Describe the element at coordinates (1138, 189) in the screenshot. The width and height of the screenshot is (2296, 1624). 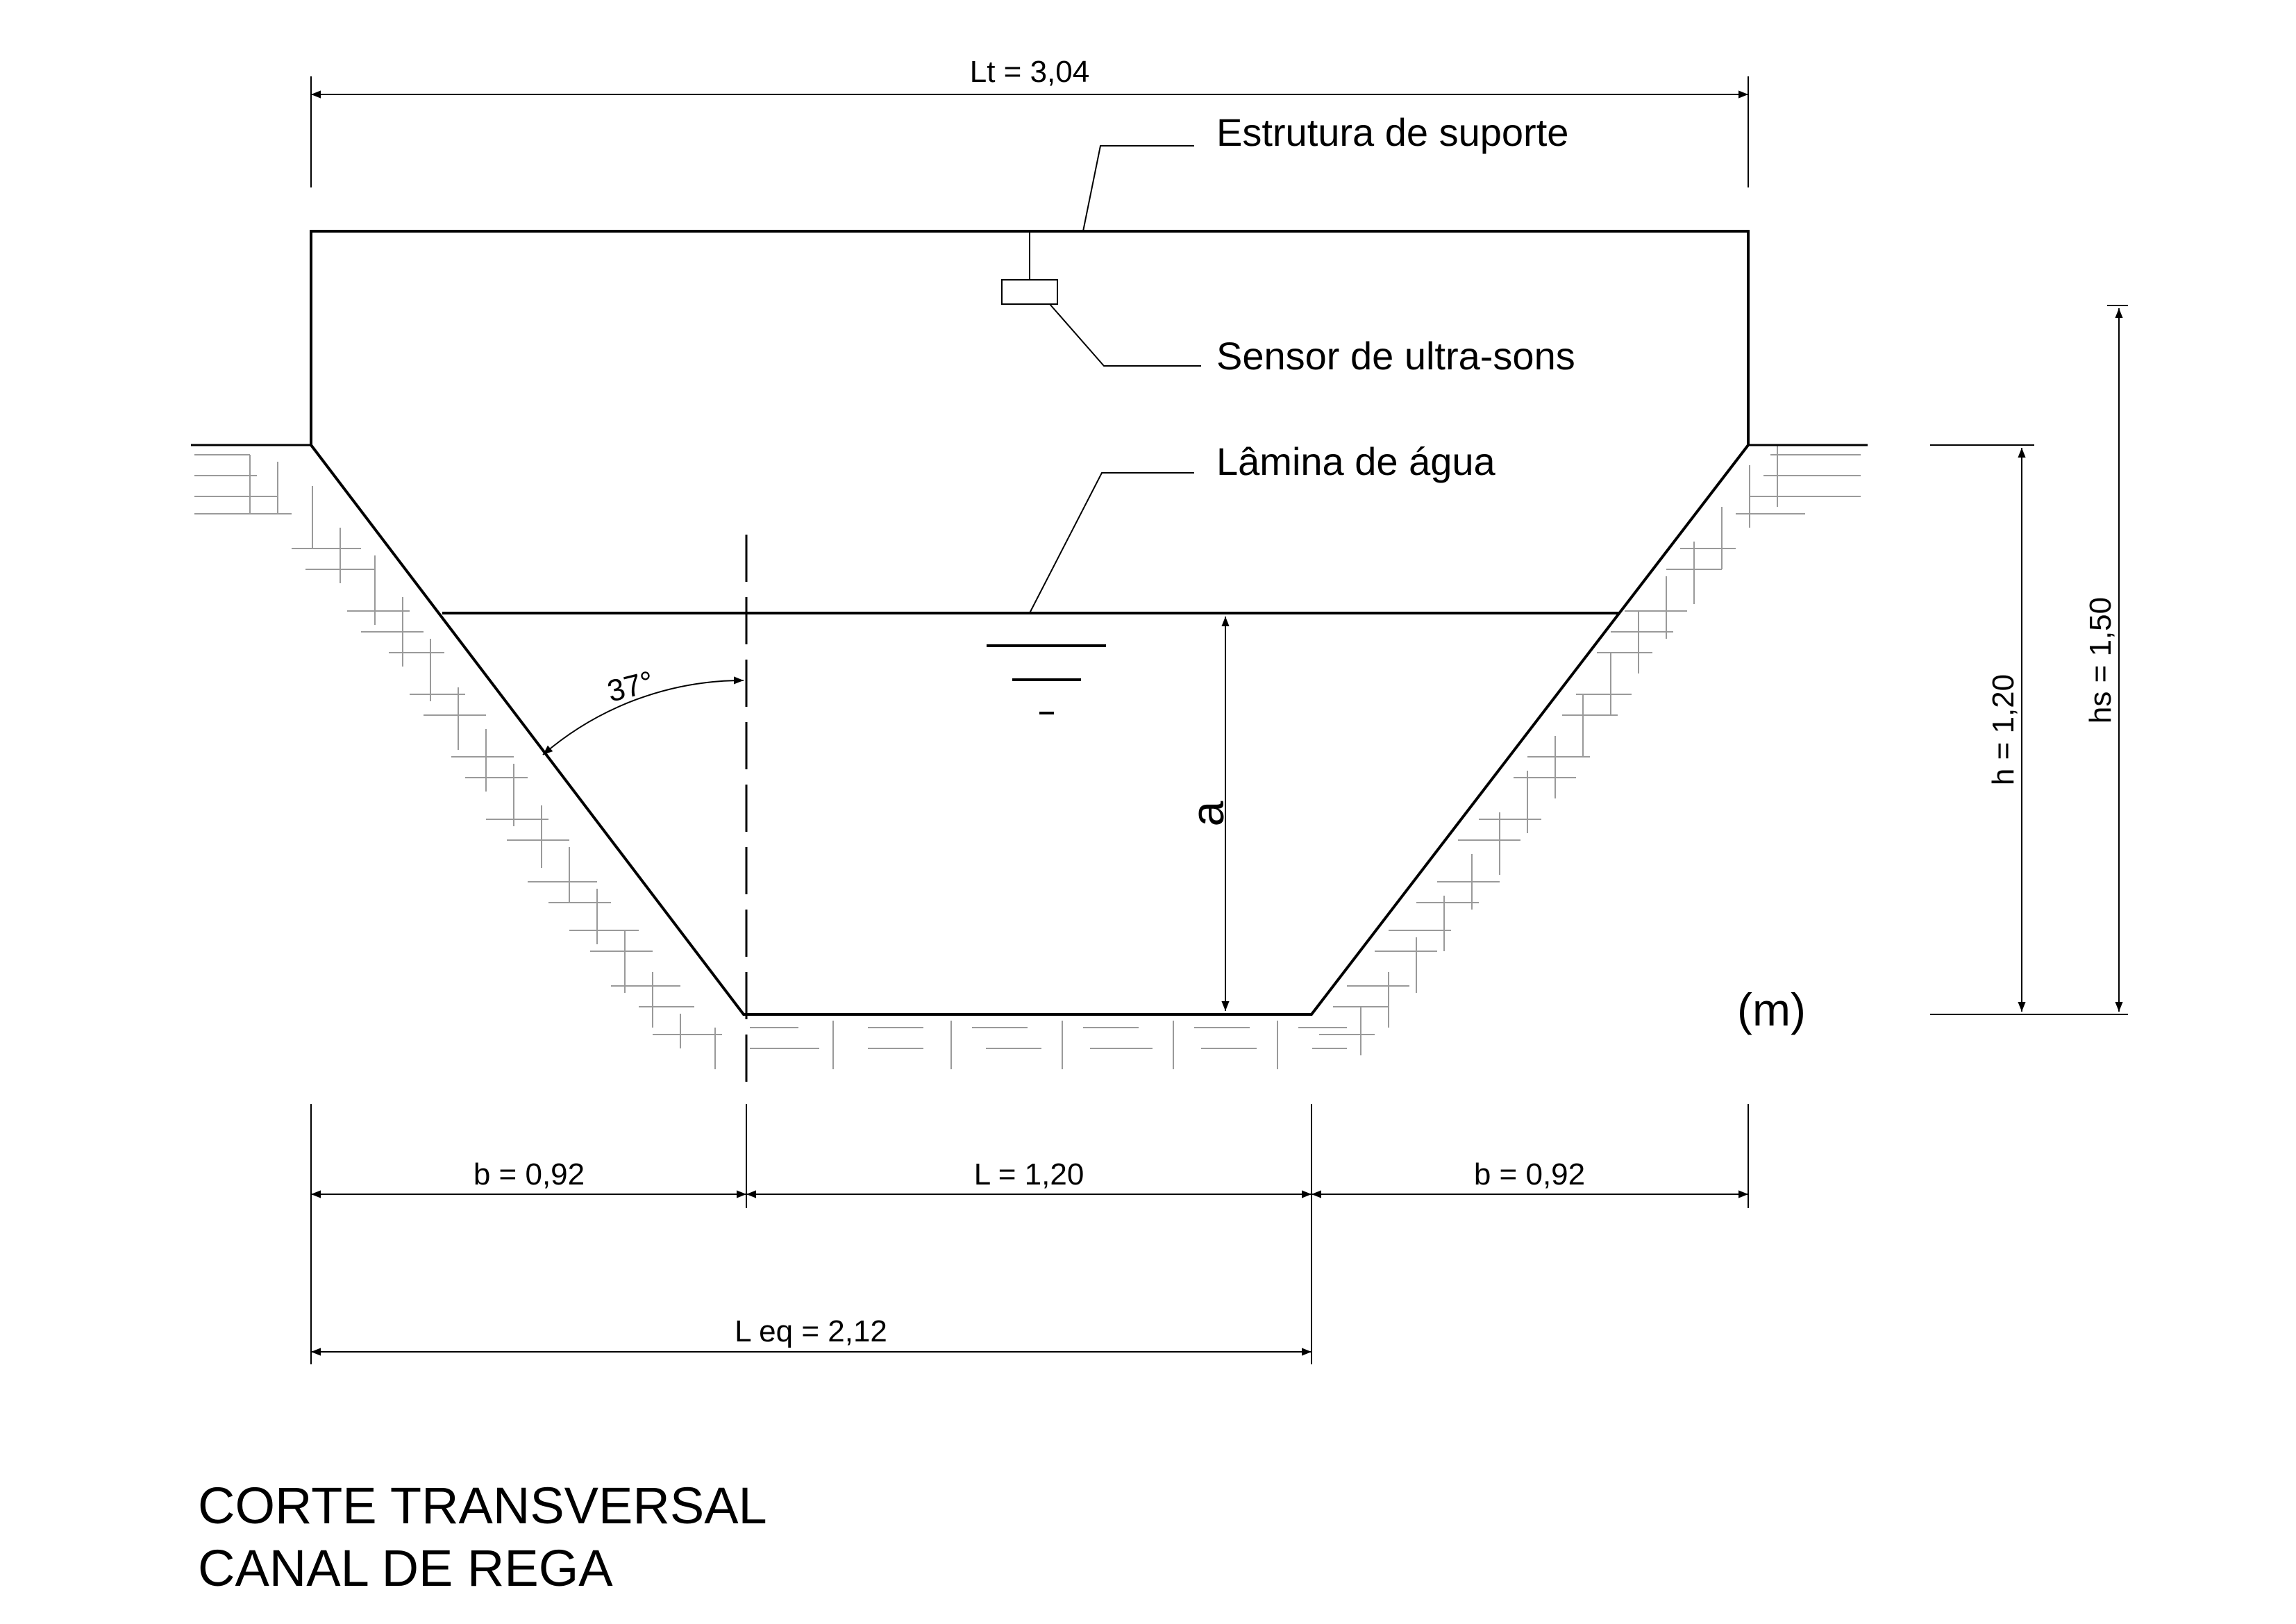
I see `leader-support` at that location.